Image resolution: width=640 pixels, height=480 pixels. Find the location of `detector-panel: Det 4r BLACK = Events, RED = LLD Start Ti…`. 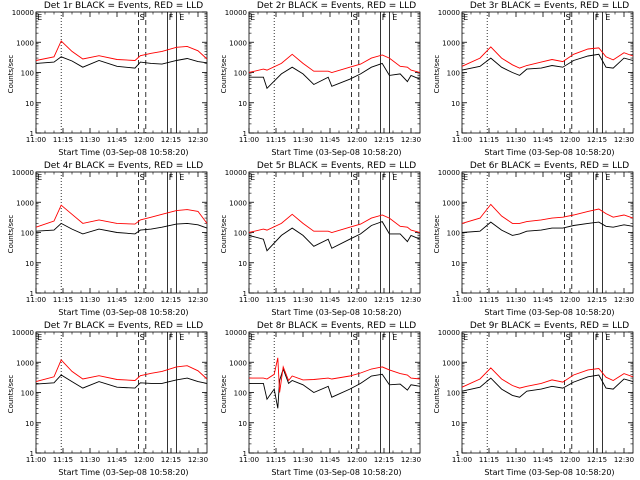

detector-panel: Det 4r BLACK = Events, RED = LLD Start Ti… is located at coordinates (106, 240).